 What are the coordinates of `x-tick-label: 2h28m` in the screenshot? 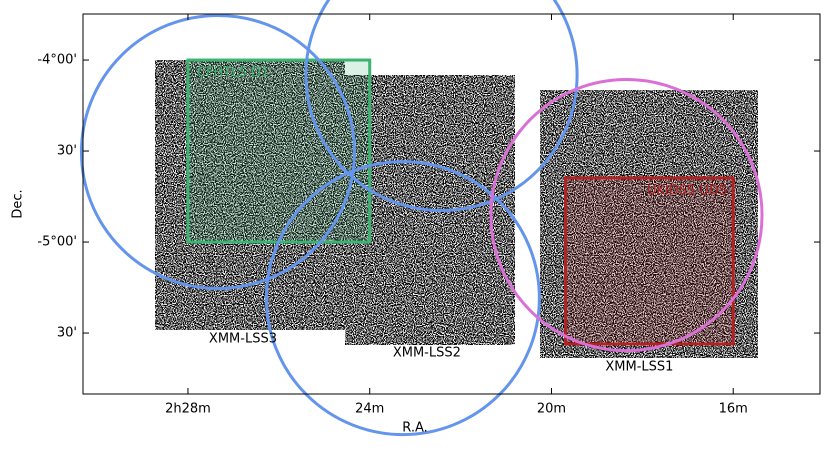 It's located at (188, 409).